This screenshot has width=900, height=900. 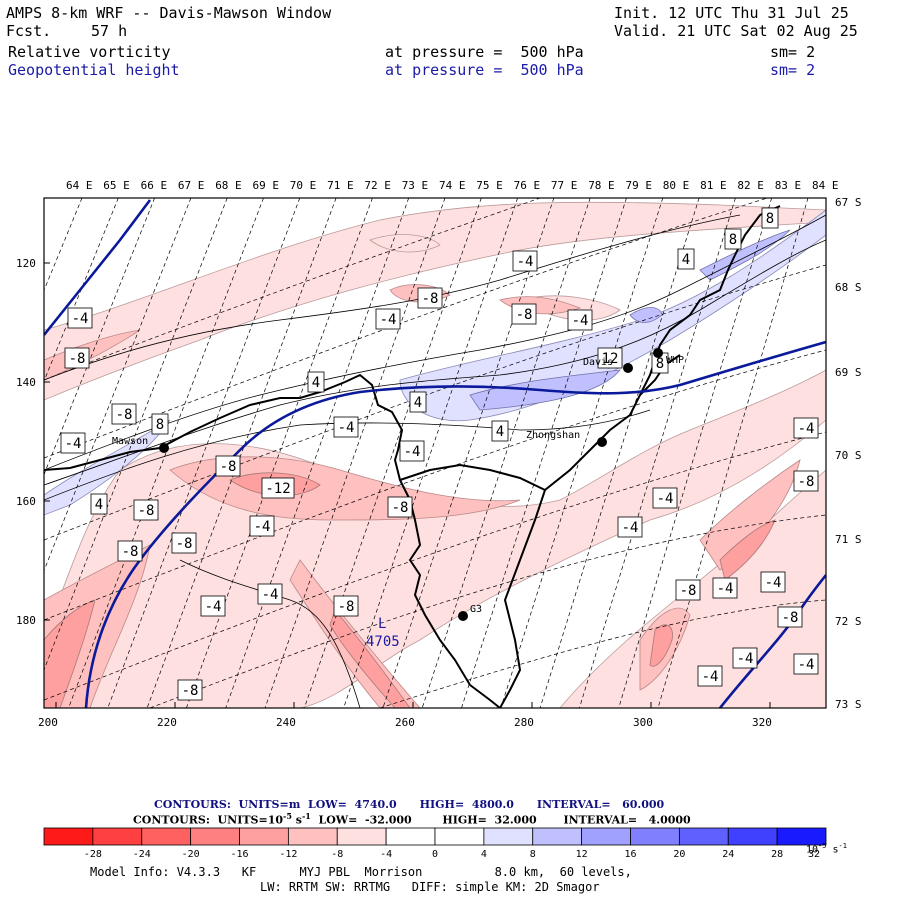 I want to click on x-tick-label: 260, so click(x=405, y=722).